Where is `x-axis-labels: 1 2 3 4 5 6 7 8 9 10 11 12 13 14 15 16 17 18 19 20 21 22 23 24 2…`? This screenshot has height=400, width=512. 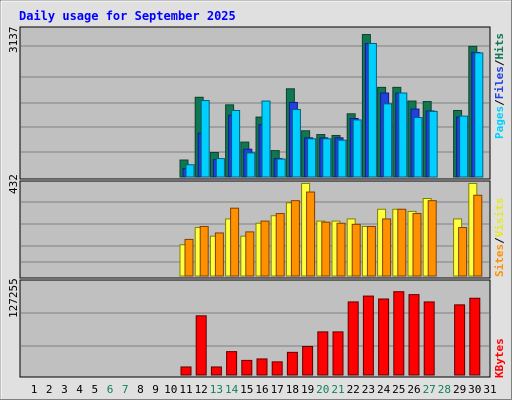 x-axis-labels: 1 2 3 4 5 6 7 8 9 10 11 12 13 14 15 16 17 18 19 20 21 22 23 24 2… is located at coordinates (264, 389).